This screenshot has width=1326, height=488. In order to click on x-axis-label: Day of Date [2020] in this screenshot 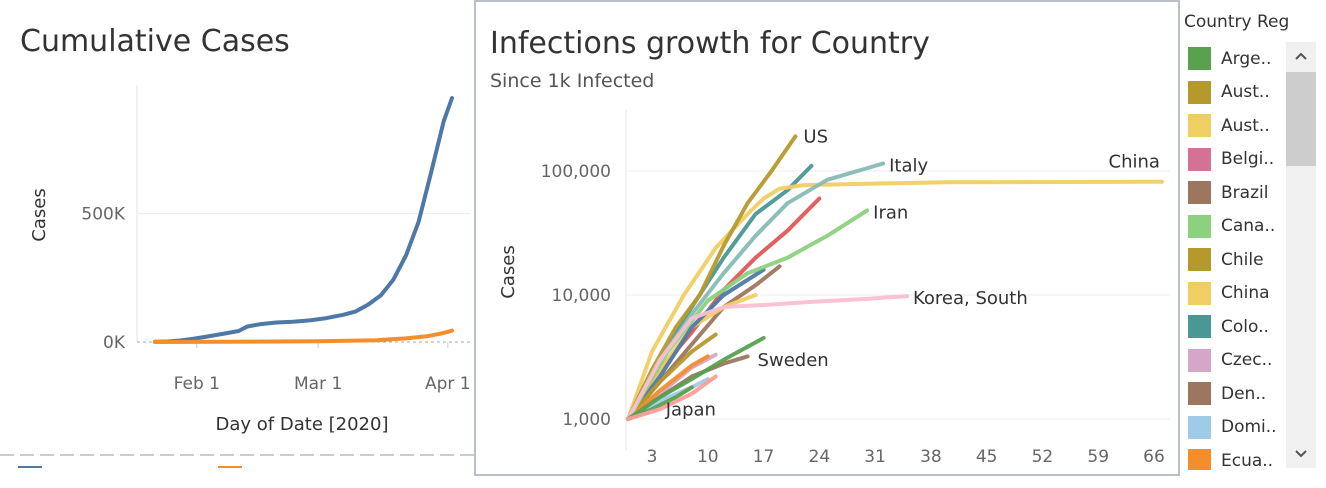, I will do `click(302, 424)`.